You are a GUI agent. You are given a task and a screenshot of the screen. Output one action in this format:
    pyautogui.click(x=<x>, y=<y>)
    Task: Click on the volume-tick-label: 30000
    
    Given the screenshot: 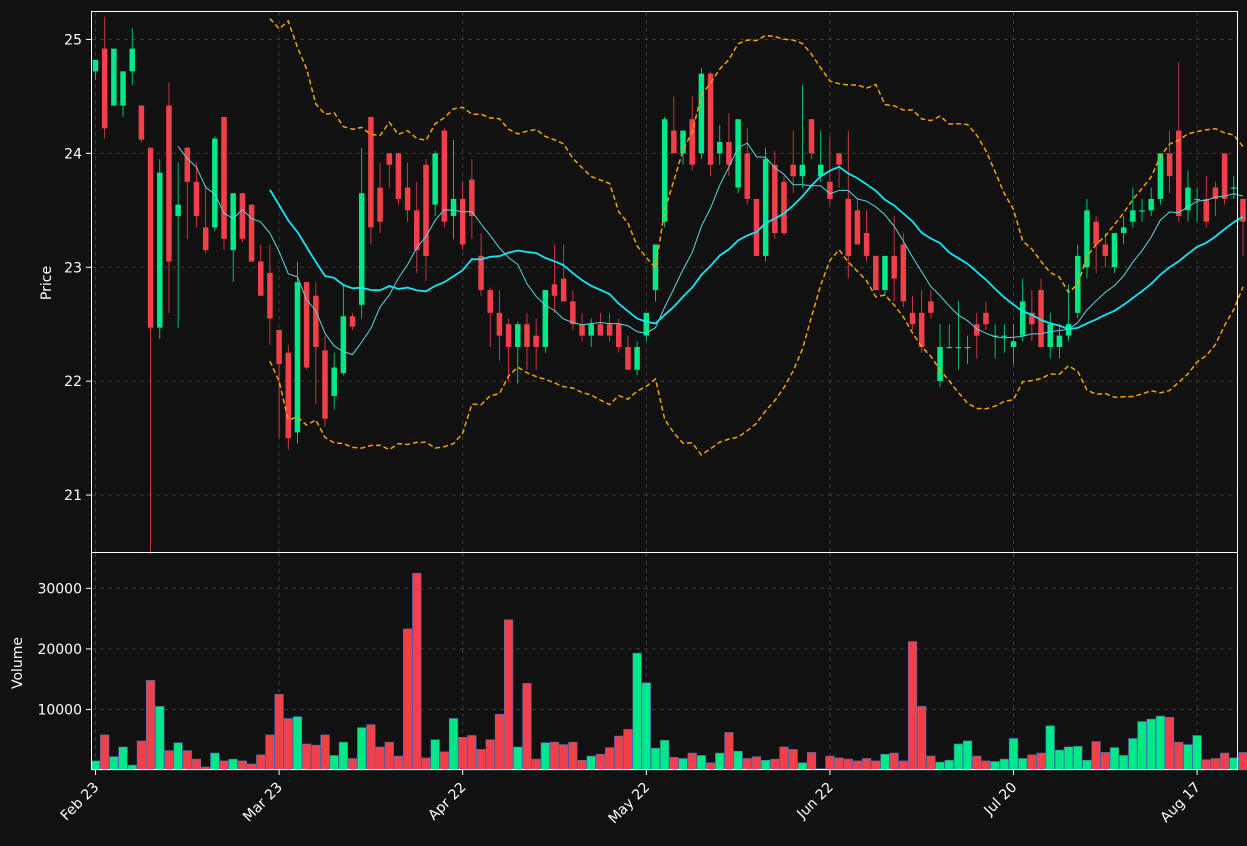 What is the action you would take?
    pyautogui.click(x=59, y=589)
    